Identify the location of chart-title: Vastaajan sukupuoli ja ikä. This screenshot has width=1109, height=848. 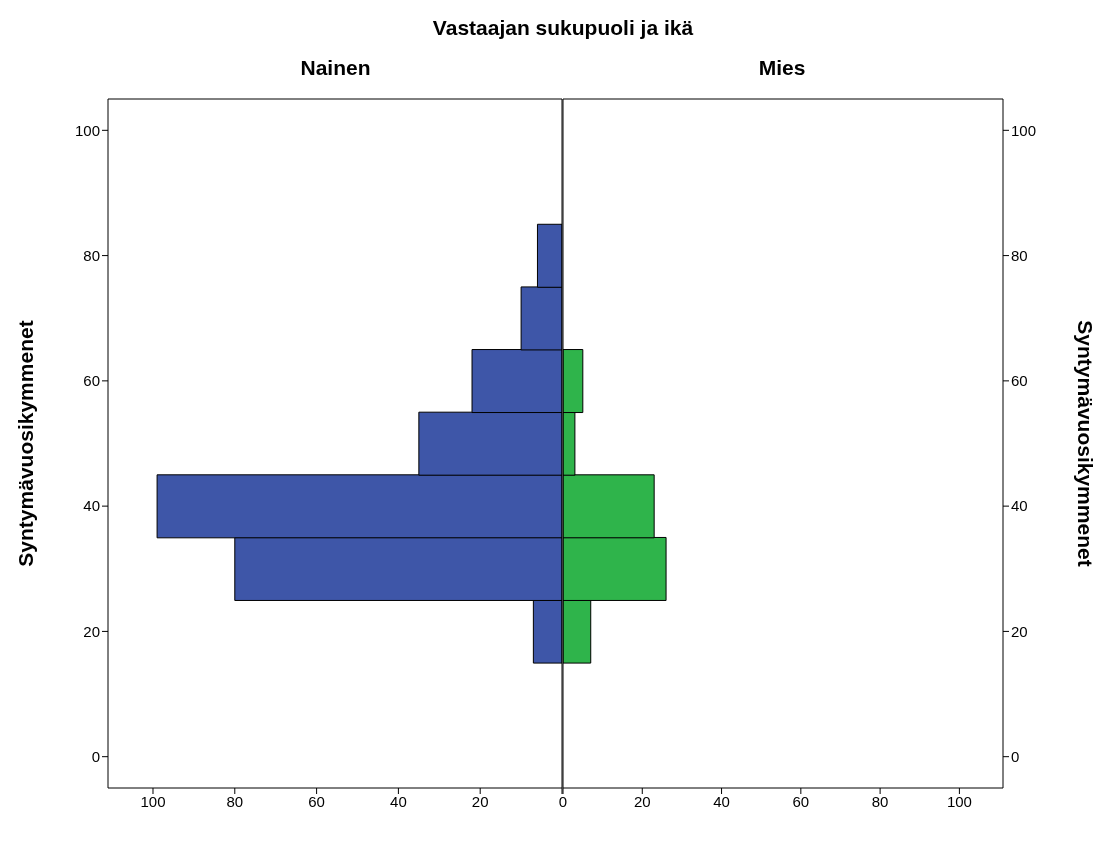
(563, 27).